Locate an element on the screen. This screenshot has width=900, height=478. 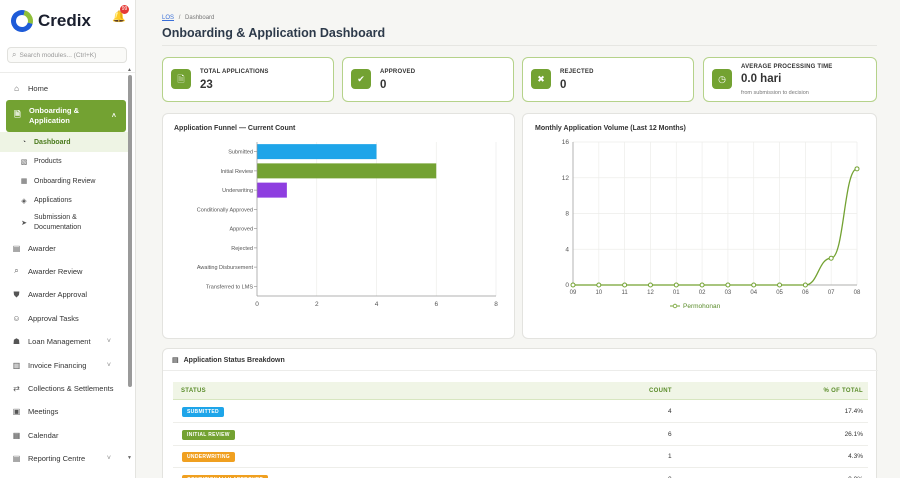
sidebar-item-onboarding: 🗎 Onboarding & Application ˄ is located at coordinates (66, 116).